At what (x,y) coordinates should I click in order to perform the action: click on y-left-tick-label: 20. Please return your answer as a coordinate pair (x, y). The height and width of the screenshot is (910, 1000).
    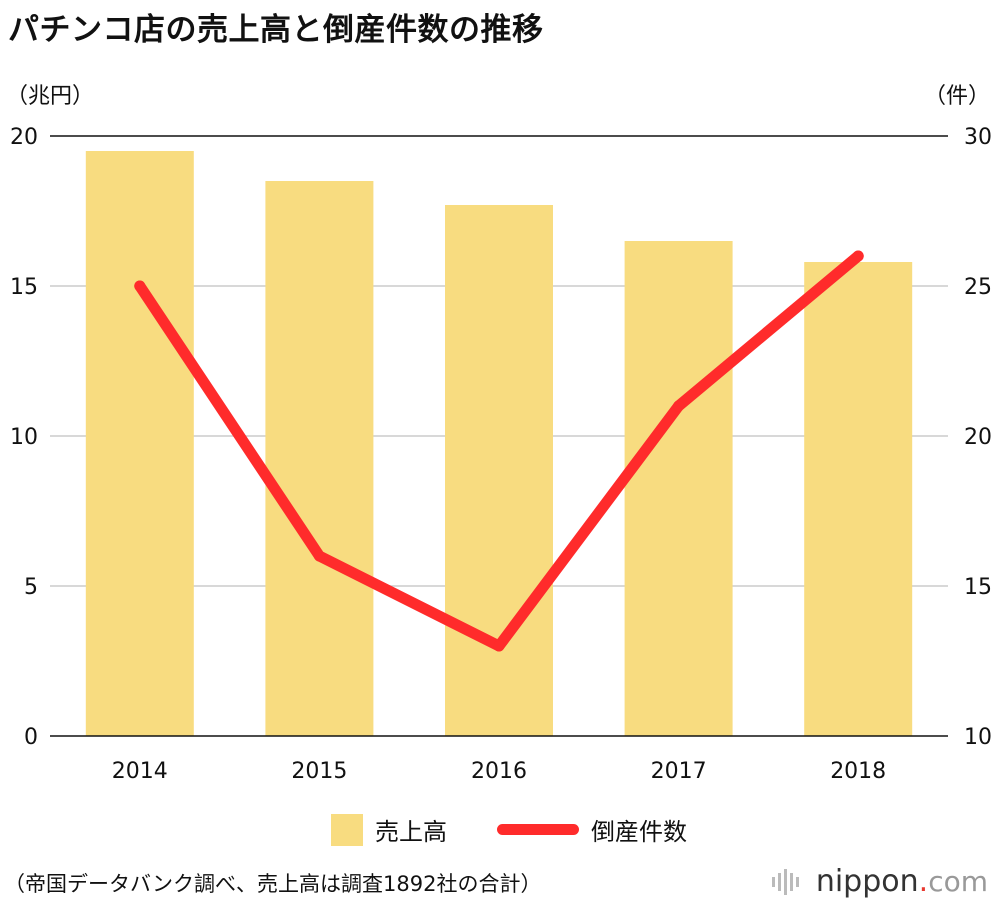
    Looking at the image, I should click on (24, 137).